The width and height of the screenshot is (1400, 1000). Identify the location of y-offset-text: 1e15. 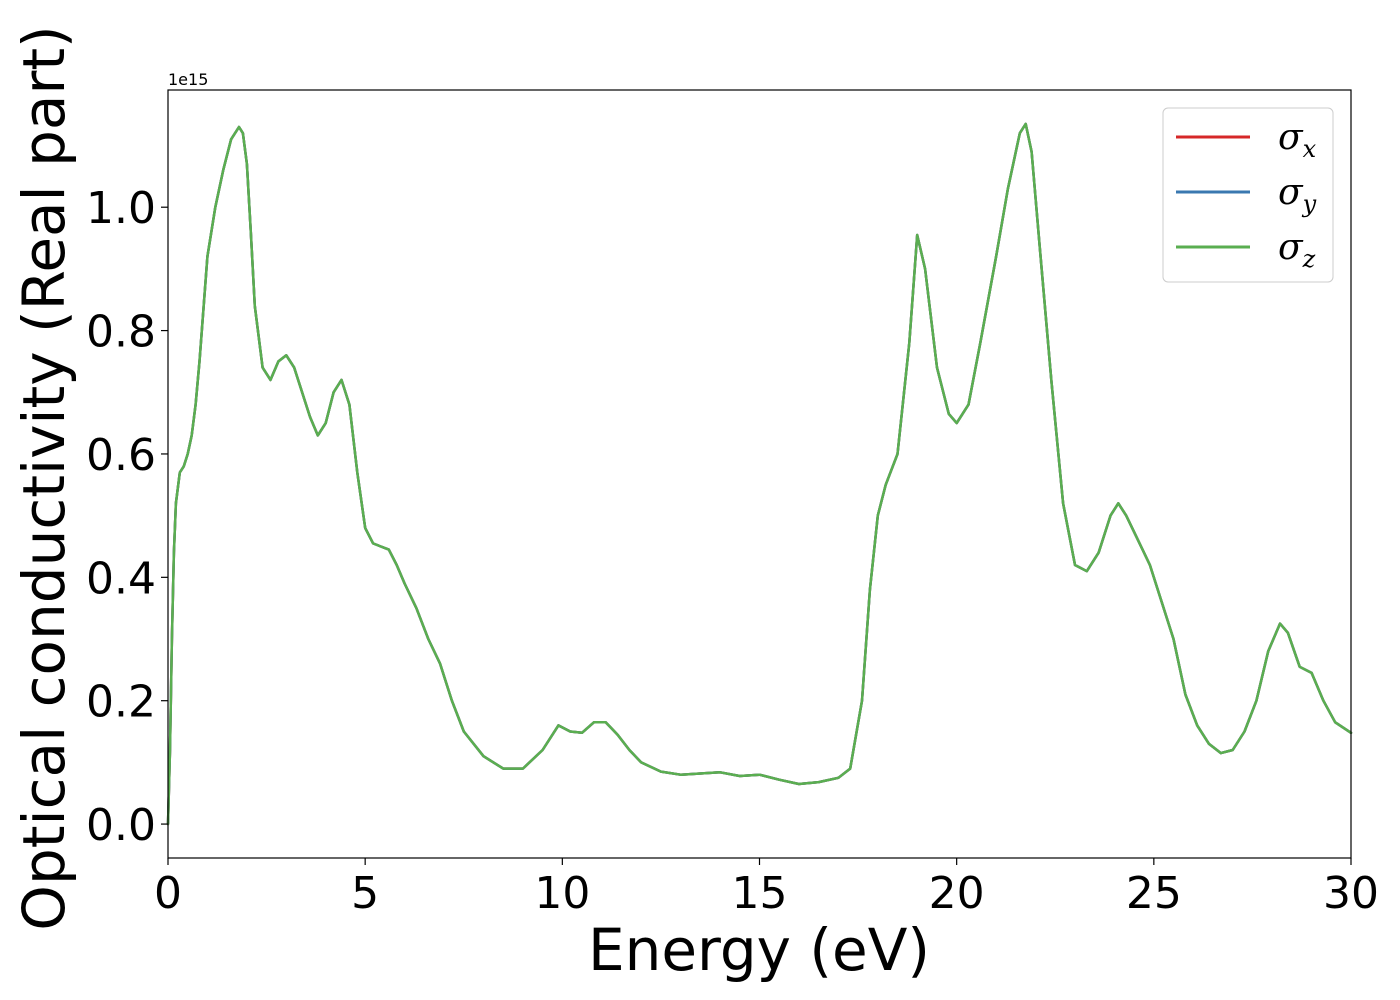
(188, 79).